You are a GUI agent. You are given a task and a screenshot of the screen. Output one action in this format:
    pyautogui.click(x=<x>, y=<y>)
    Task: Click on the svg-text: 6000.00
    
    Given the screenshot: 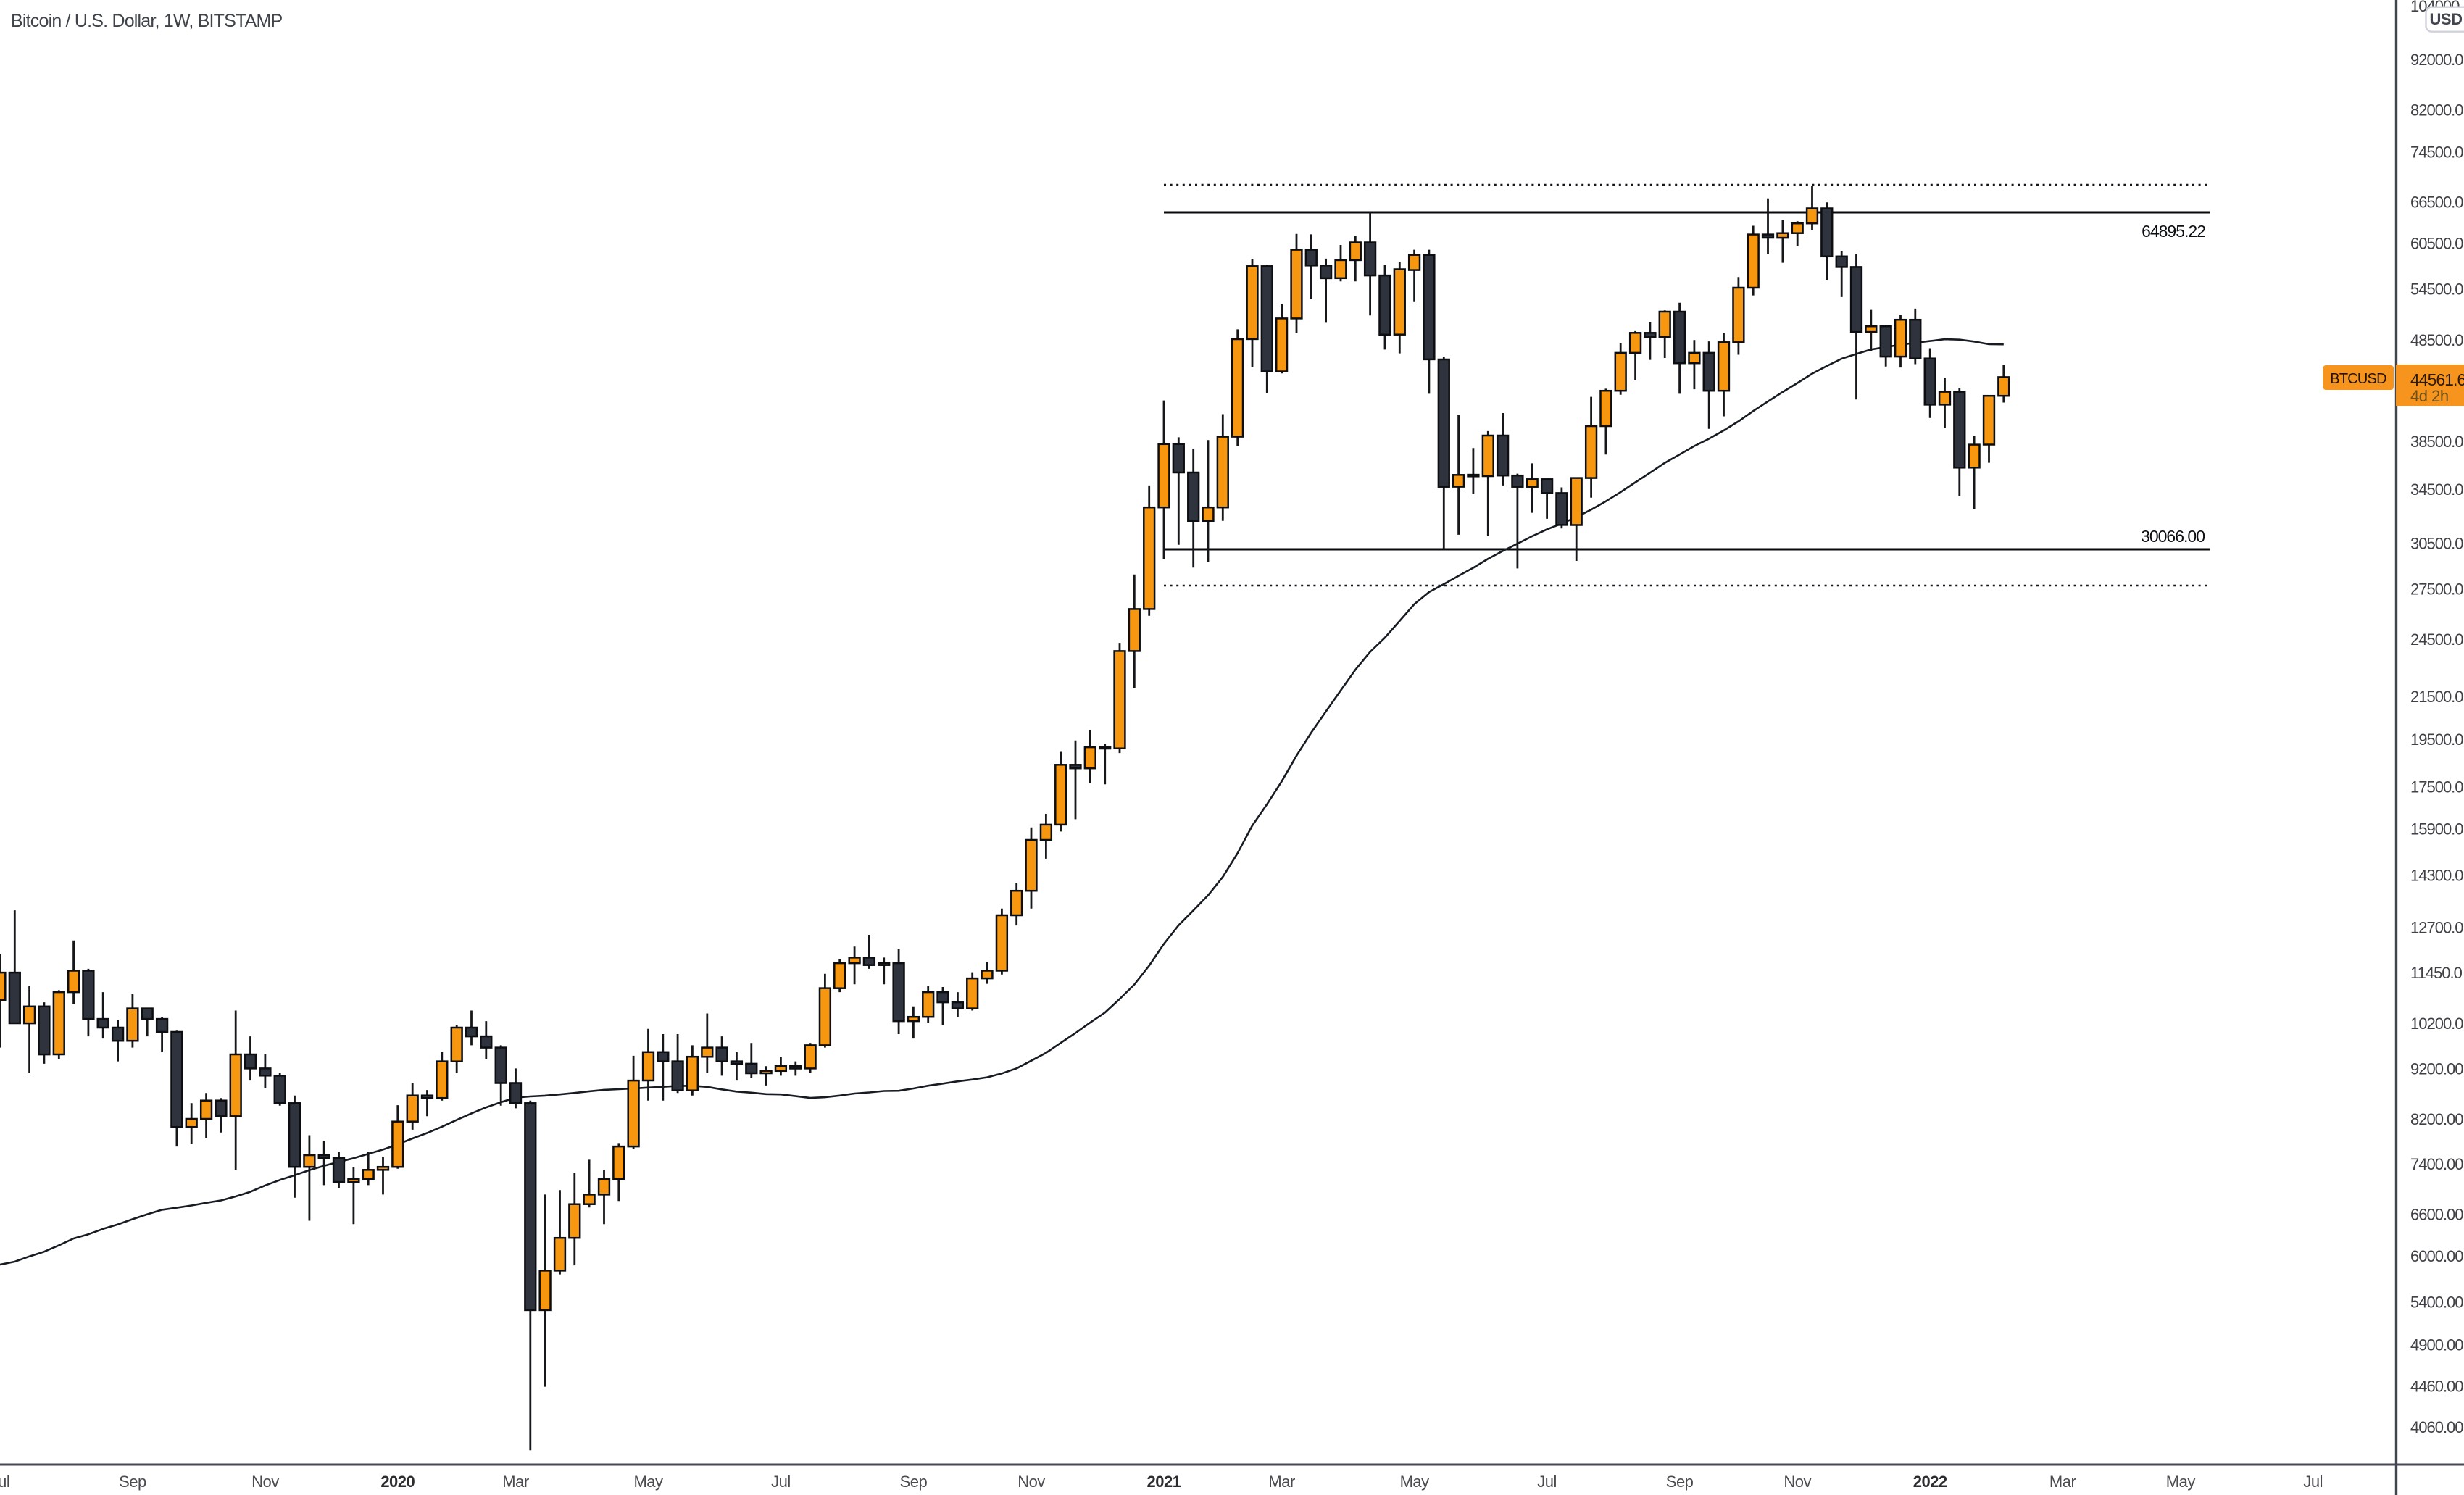 What is the action you would take?
    pyautogui.click(x=2436, y=1256)
    